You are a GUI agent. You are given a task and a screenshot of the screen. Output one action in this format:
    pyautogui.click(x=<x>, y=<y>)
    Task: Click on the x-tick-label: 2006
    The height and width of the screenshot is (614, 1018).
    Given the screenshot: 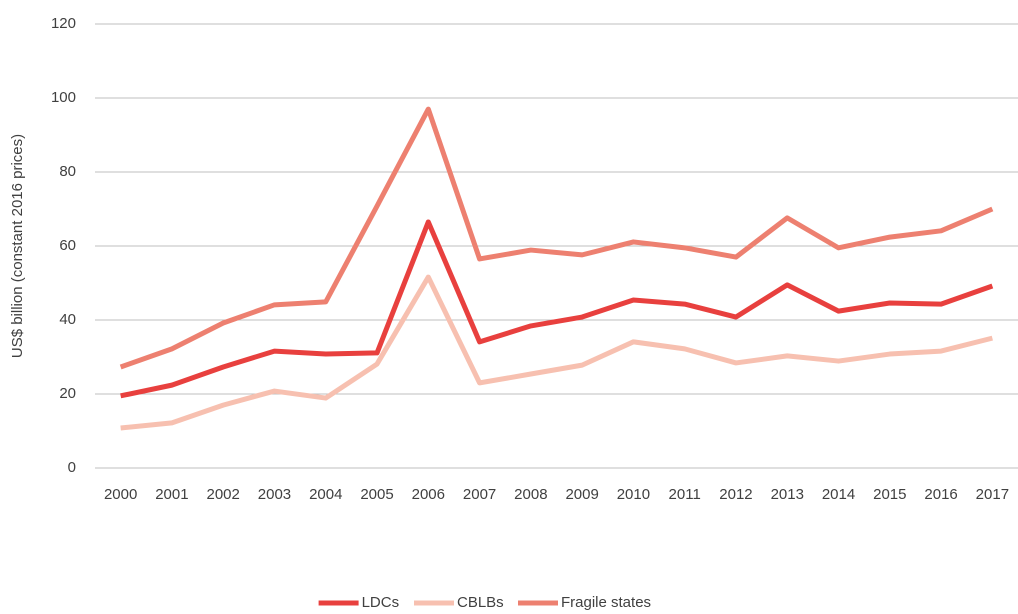 What is the action you would take?
    pyautogui.click(x=428, y=494)
    